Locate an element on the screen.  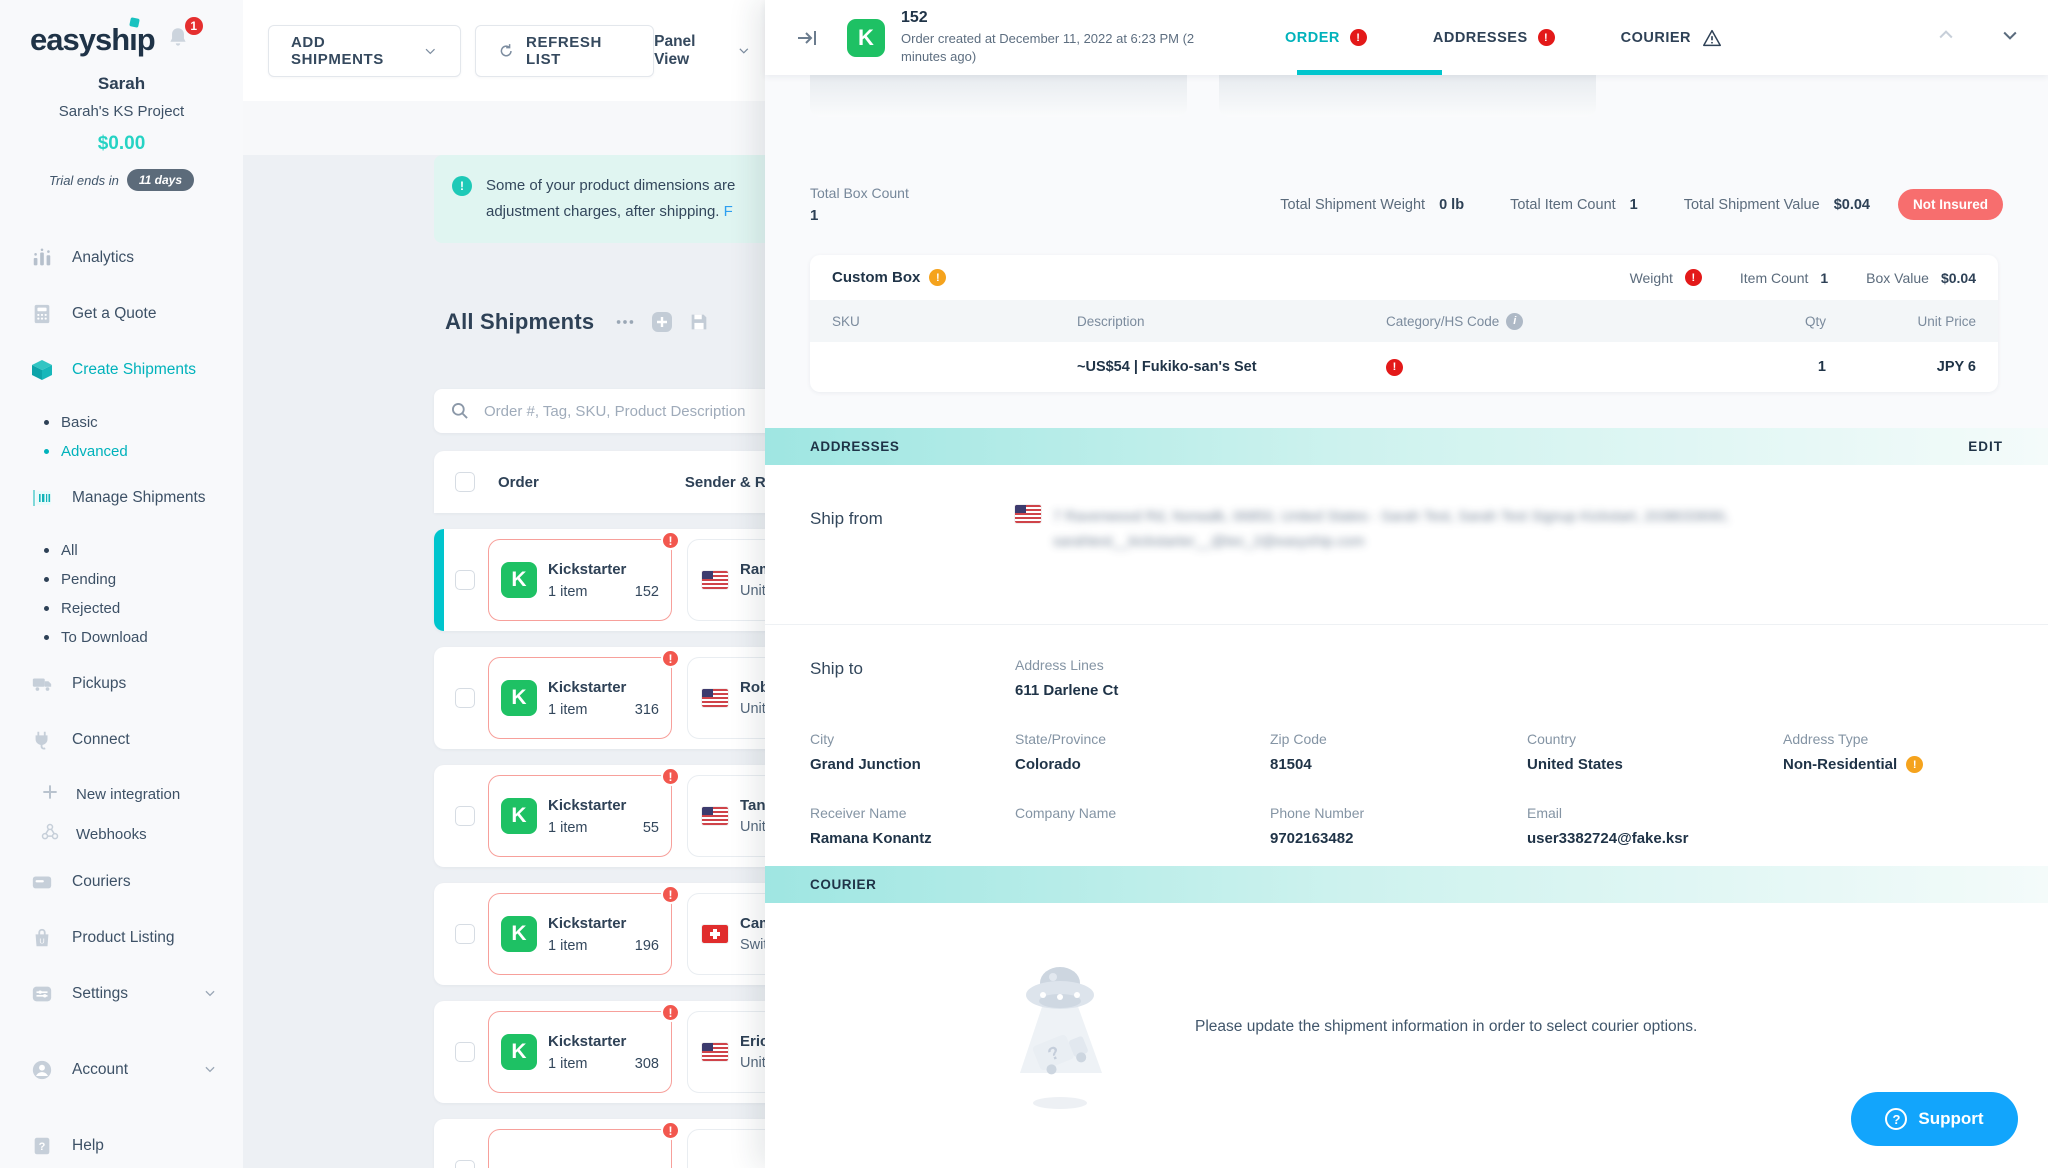
refresh-list-button: REFRESH LIST is located at coordinates (564, 50).